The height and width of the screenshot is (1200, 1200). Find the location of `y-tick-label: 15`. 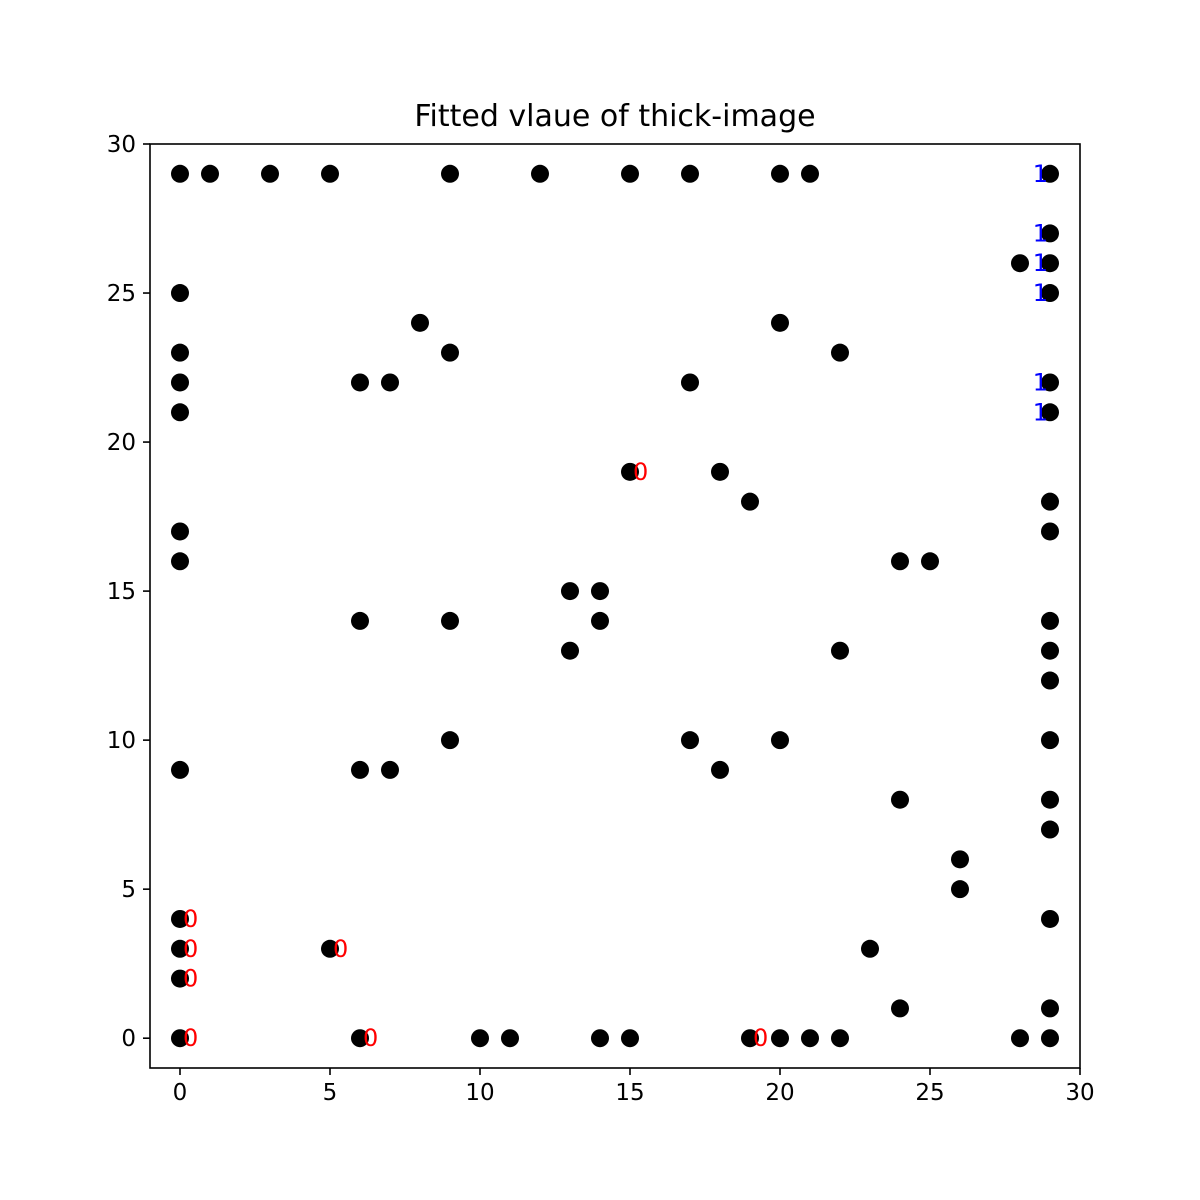

y-tick-label: 15 is located at coordinates (121, 592).